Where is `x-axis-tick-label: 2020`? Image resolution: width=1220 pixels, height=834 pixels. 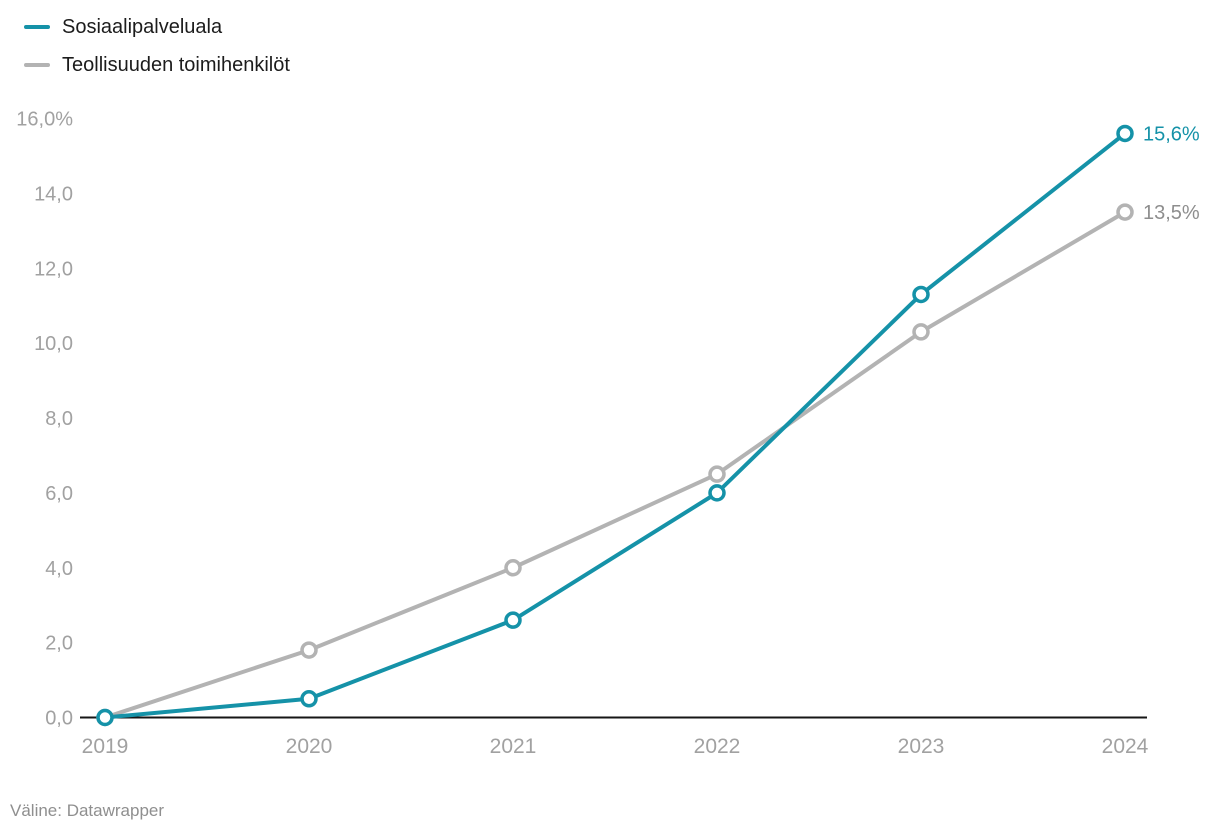
x-axis-tick-label: 2020 is located at coordinates (309, 746).